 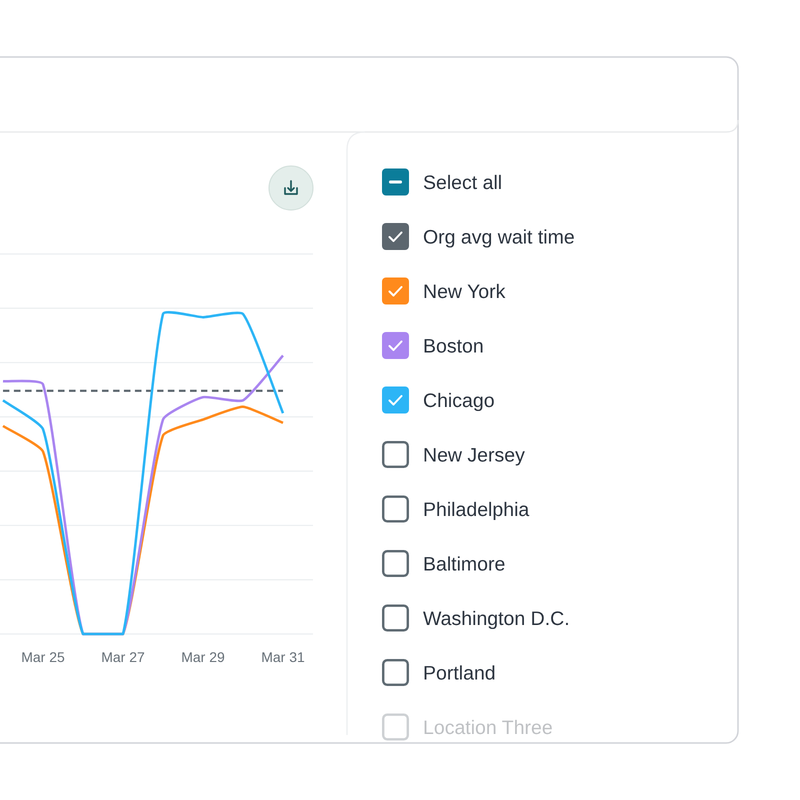 I want to click on x-tick-label: Mar 31, so click(x=283, y=656).